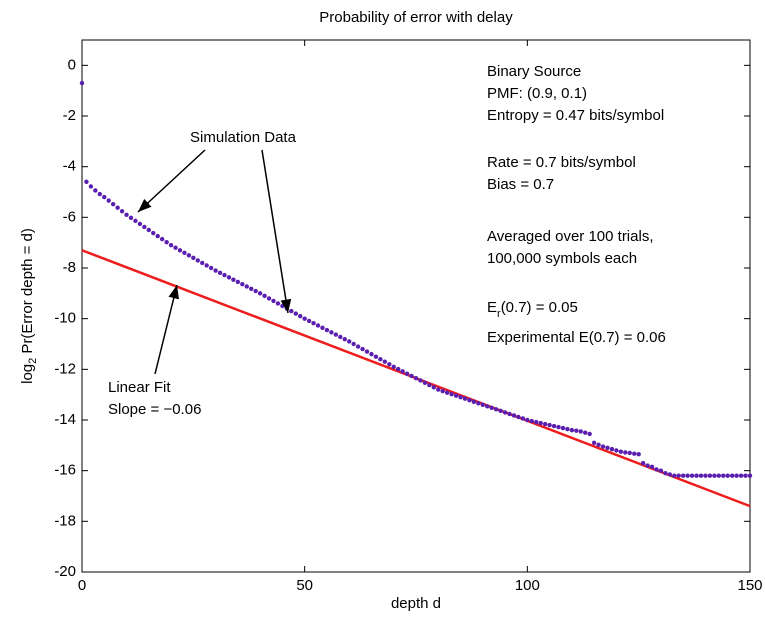 This screenshot has width=765, height=617. What do you see at coordinates (65, 571) in the screenshot?
I see `y-tick-label: -20` at bounding box center [65, 571].